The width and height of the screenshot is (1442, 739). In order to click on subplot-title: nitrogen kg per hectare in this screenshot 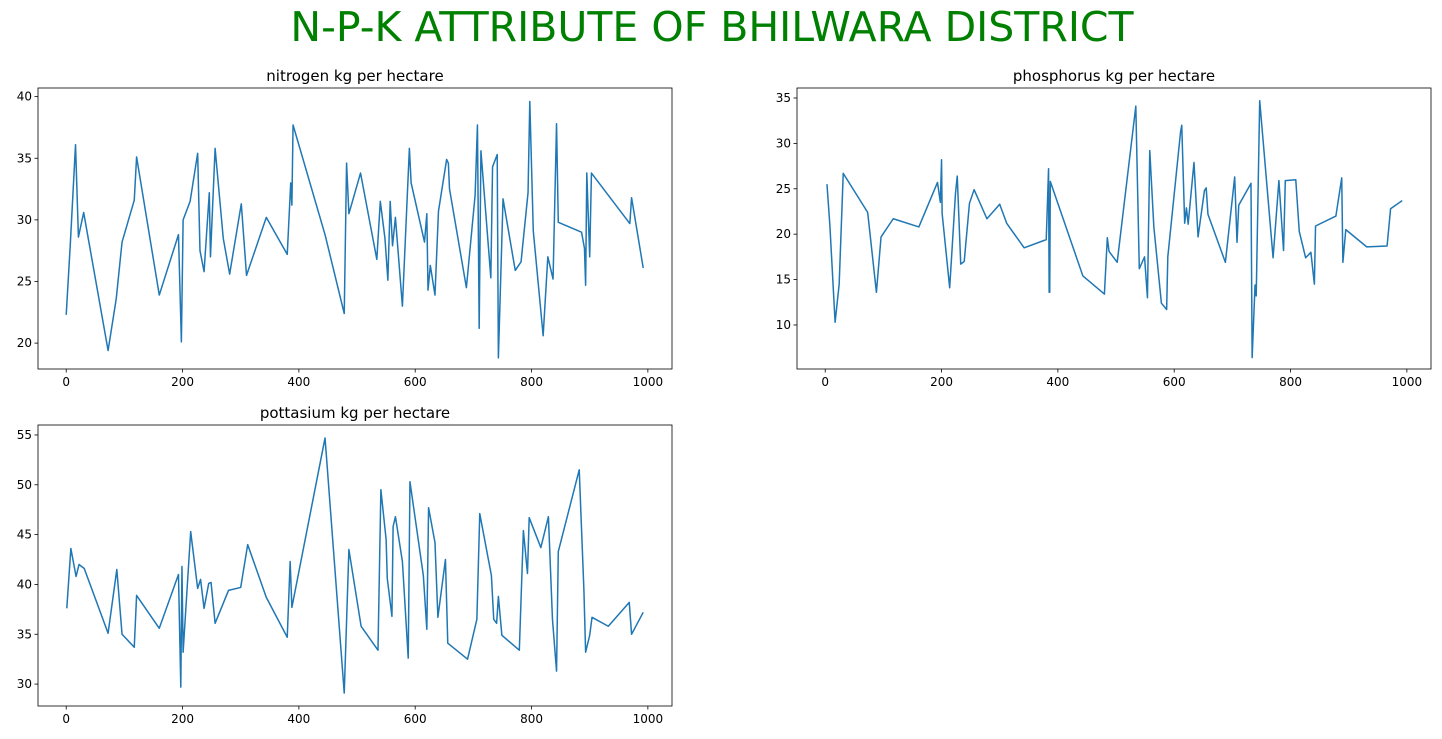, I will do `click(354, 76)`.